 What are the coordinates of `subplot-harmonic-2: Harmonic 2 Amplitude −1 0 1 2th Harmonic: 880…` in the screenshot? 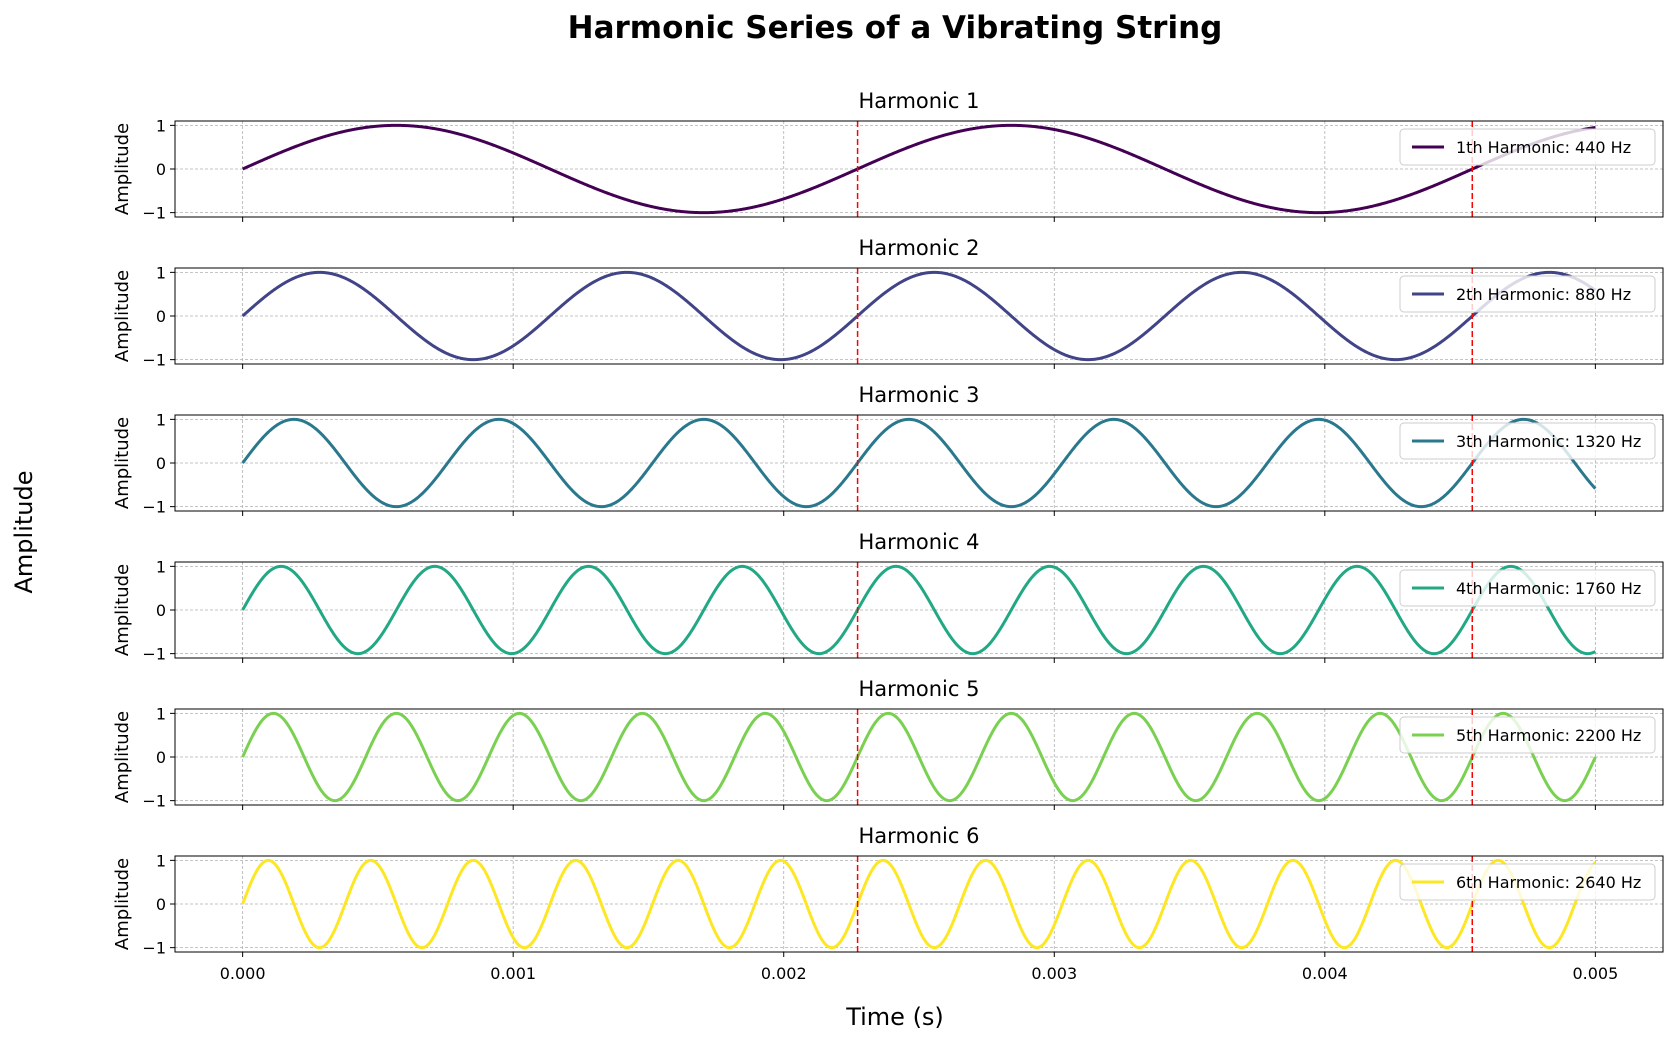 It's located at (888, 303).